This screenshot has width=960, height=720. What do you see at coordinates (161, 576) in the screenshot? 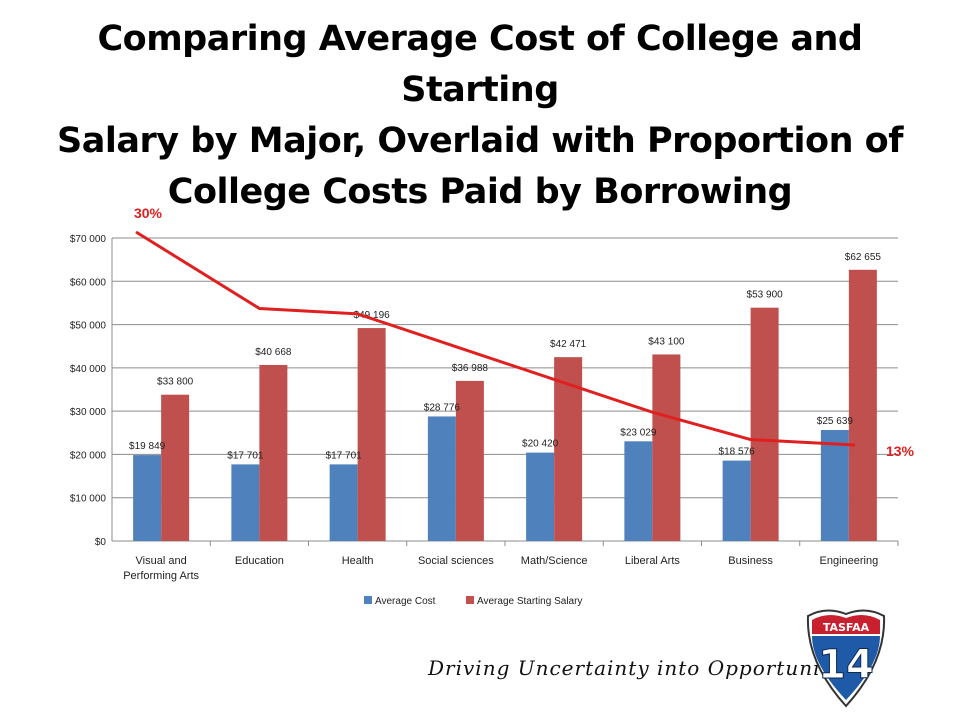
I see `x-category-label: Performing Arts` at bounding box center [161, 576].